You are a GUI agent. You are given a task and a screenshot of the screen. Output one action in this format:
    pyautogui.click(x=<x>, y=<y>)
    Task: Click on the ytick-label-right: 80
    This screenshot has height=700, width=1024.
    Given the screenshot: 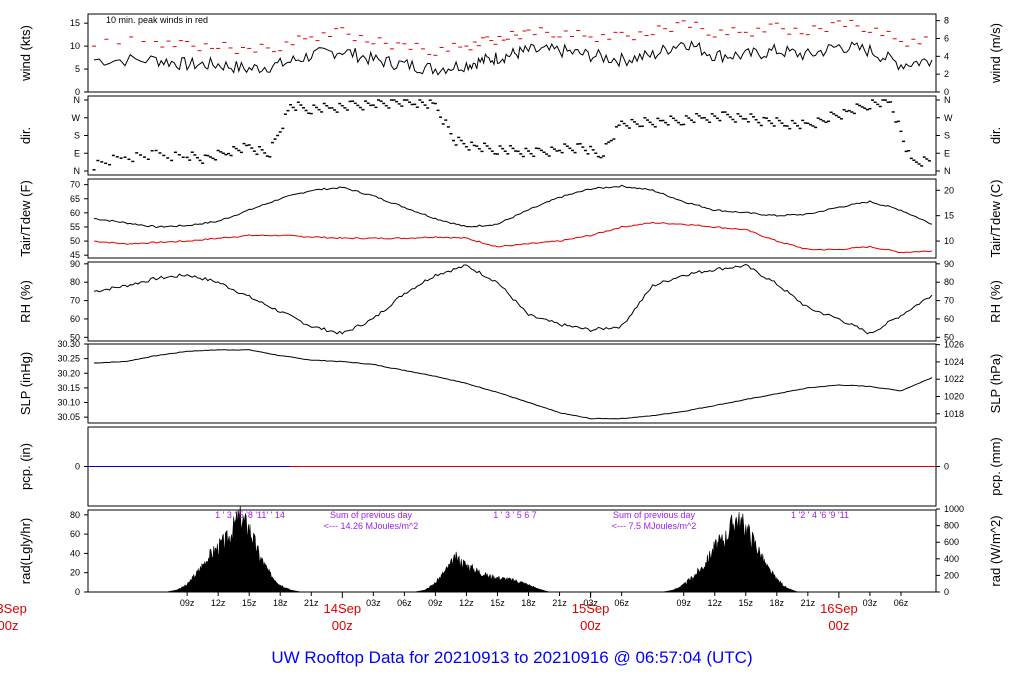 What is the action you would take?
    pyautogui.click(x=949, y=282)
    